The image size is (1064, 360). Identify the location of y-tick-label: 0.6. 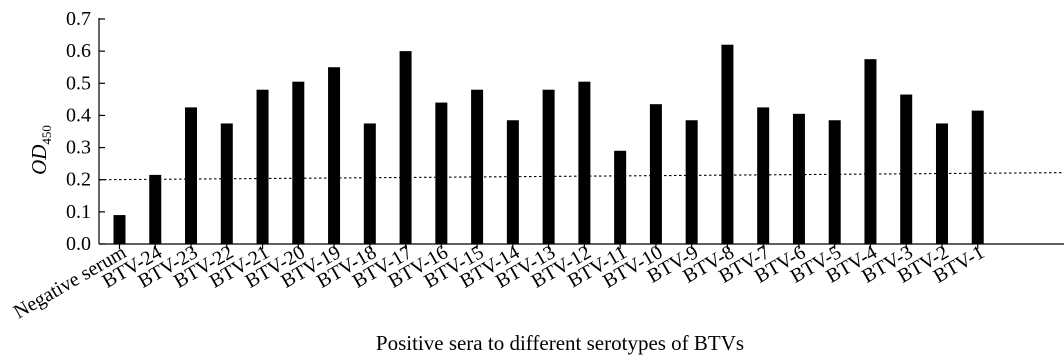
(78, 51).